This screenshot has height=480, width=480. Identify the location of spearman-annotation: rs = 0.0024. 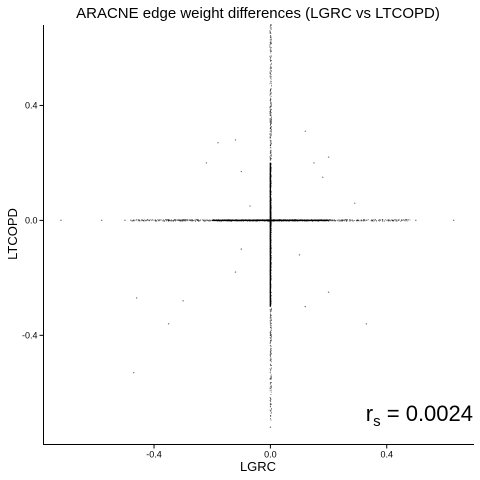
(419, 415).